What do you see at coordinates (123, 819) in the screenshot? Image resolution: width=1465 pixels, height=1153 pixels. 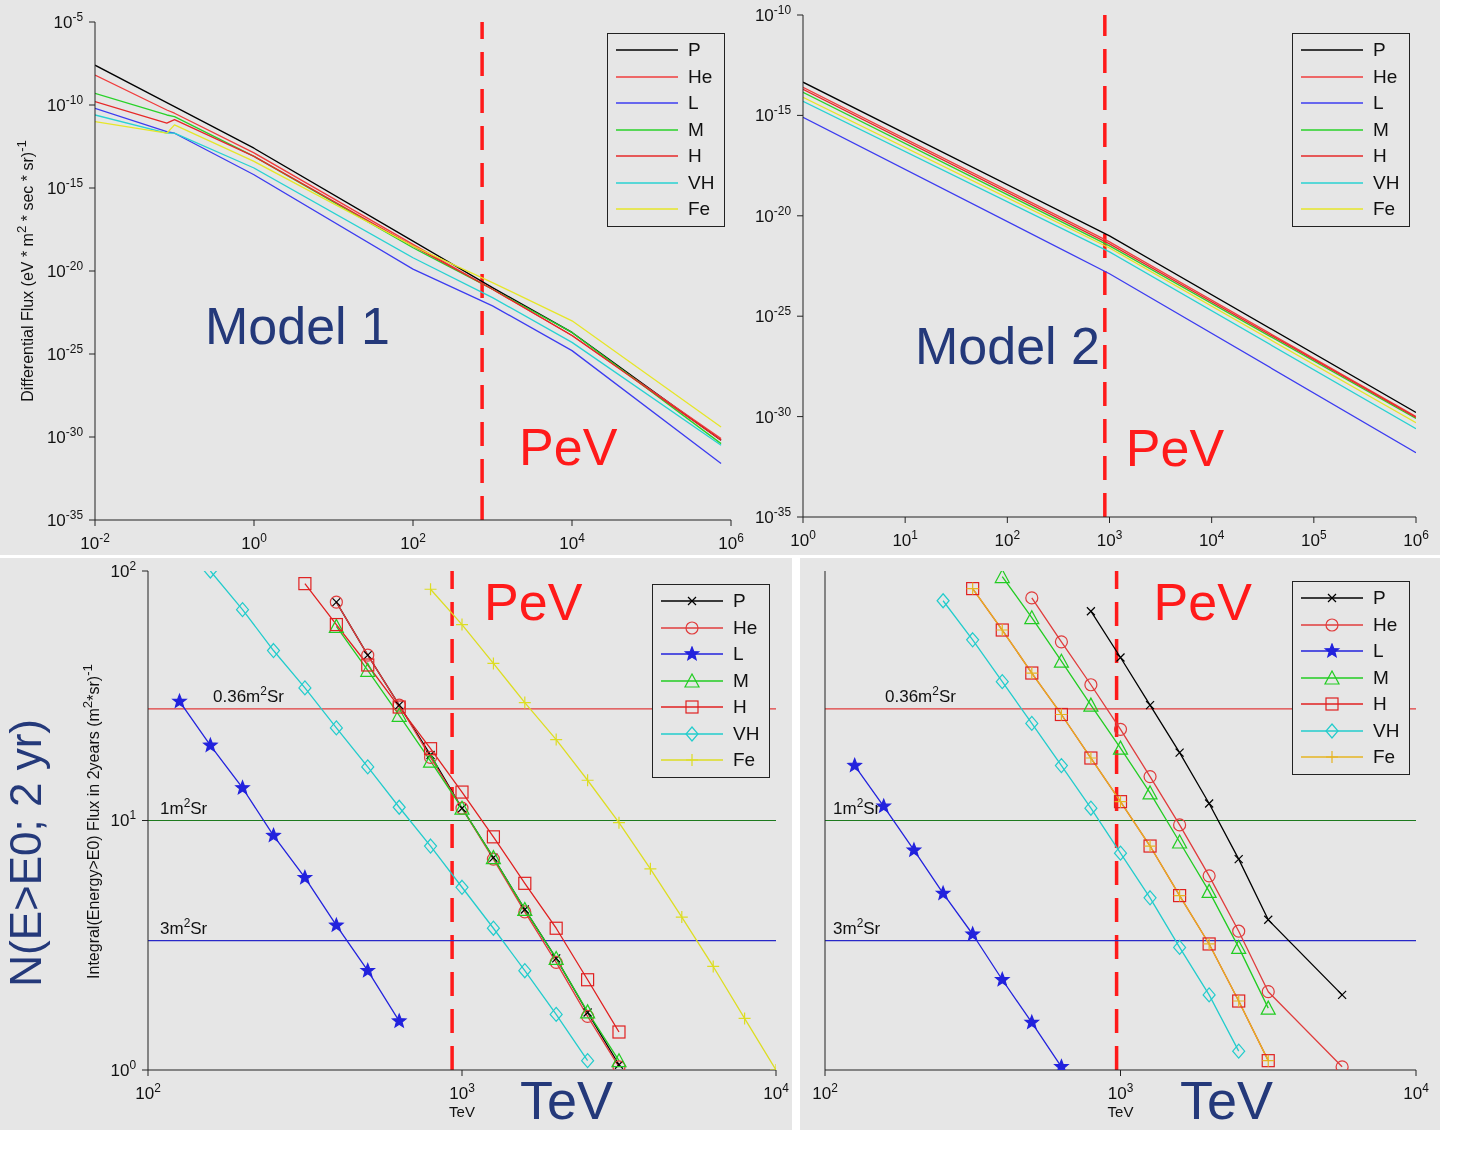 I see `y-tick-label: 10$^{1}$` at bounding box center [123, 819].